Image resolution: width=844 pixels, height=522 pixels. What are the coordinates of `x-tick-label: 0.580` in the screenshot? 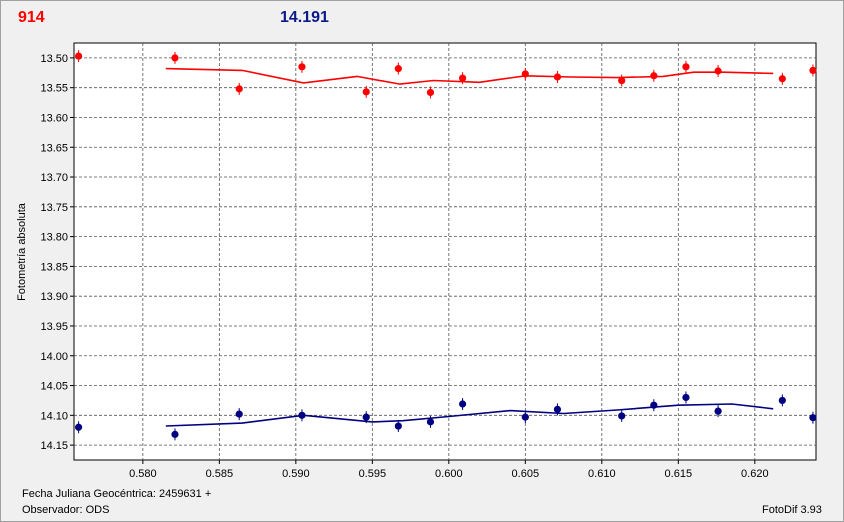 It's located at (143, 474).